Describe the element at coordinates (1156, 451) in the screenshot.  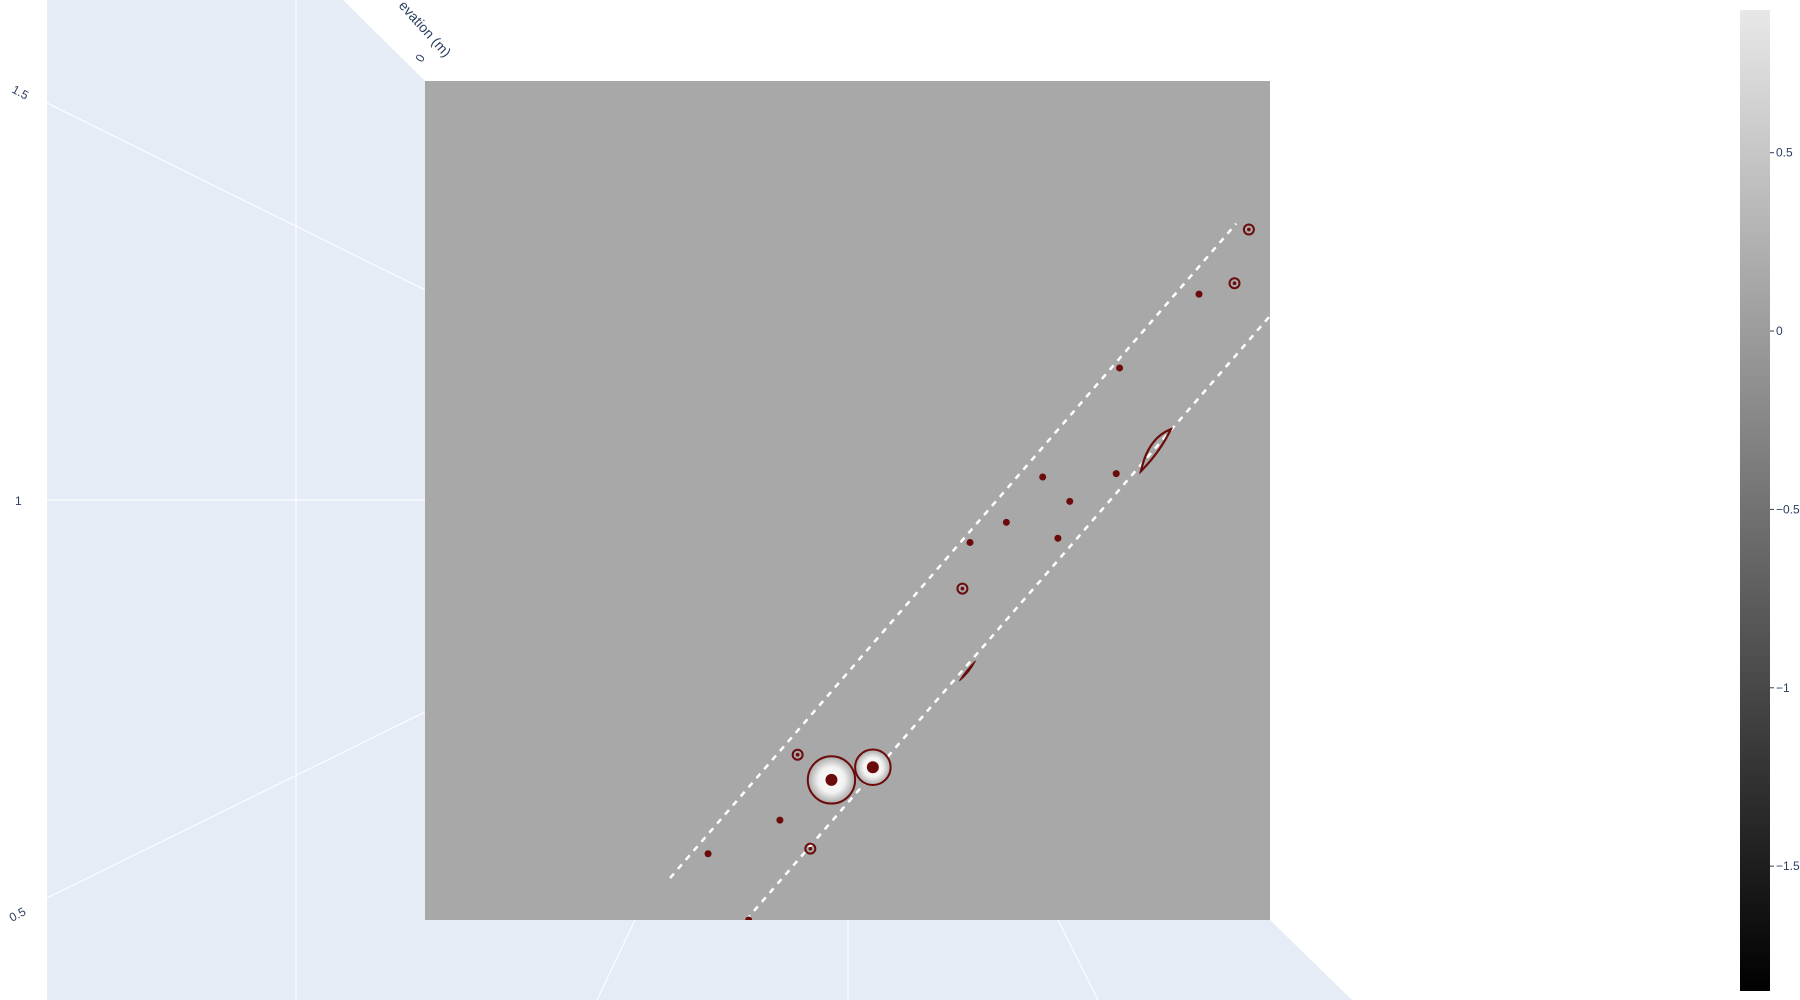
I see `contour-lens` at that location.